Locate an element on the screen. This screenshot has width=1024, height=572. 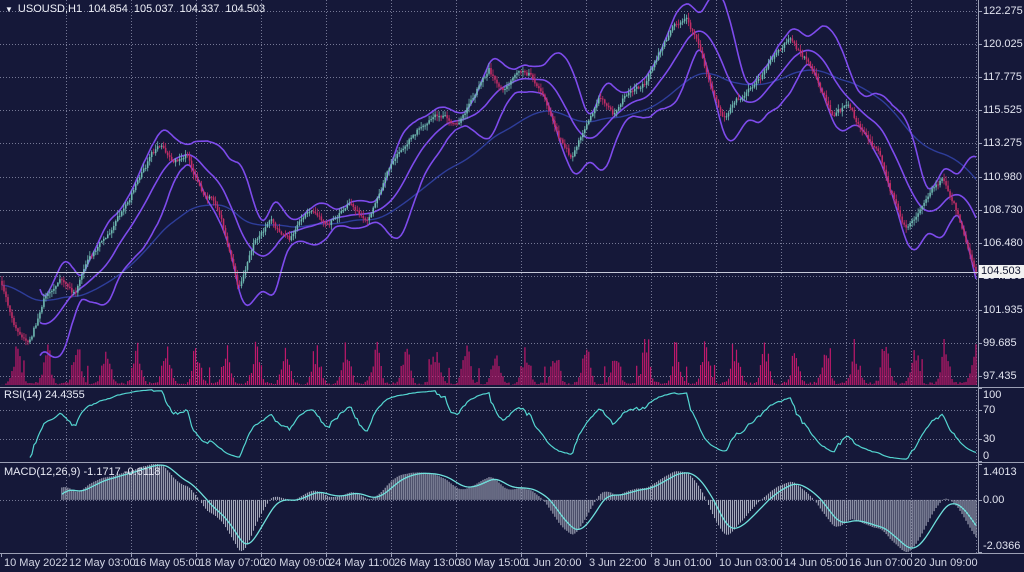
ohlc-open-value: 104.854 is located at coordinates (108, 9).